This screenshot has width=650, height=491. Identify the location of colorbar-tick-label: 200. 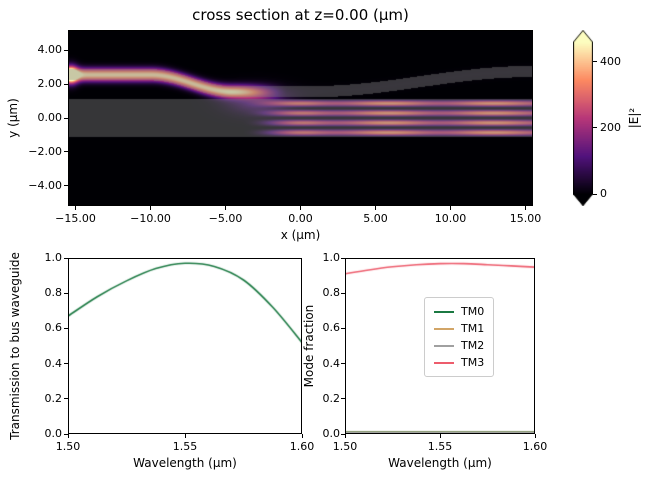
(610, 127).